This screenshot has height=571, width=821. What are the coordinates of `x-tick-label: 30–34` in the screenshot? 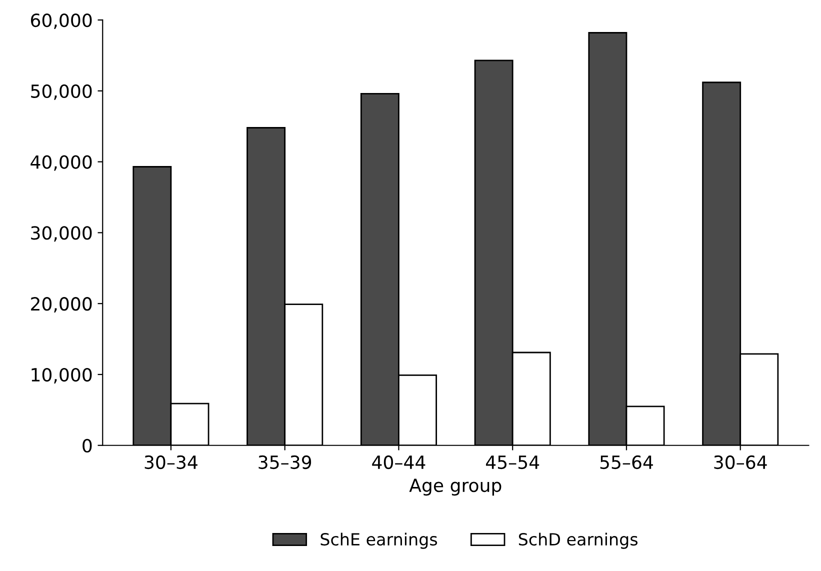 It's located at (171, 462).